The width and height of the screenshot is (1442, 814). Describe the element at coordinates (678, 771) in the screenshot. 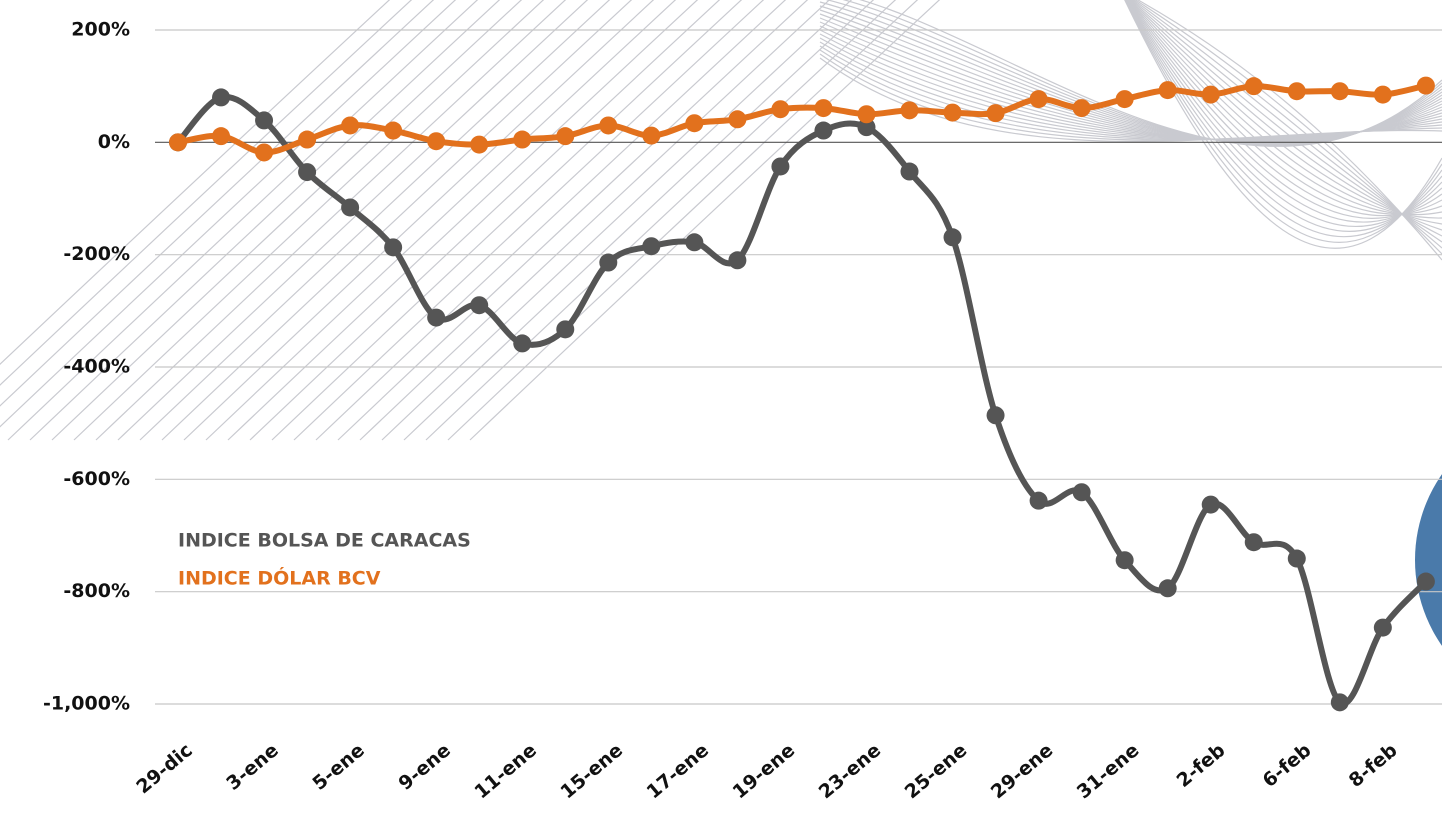

I see `x-tick-label: 17-ene` at that location.